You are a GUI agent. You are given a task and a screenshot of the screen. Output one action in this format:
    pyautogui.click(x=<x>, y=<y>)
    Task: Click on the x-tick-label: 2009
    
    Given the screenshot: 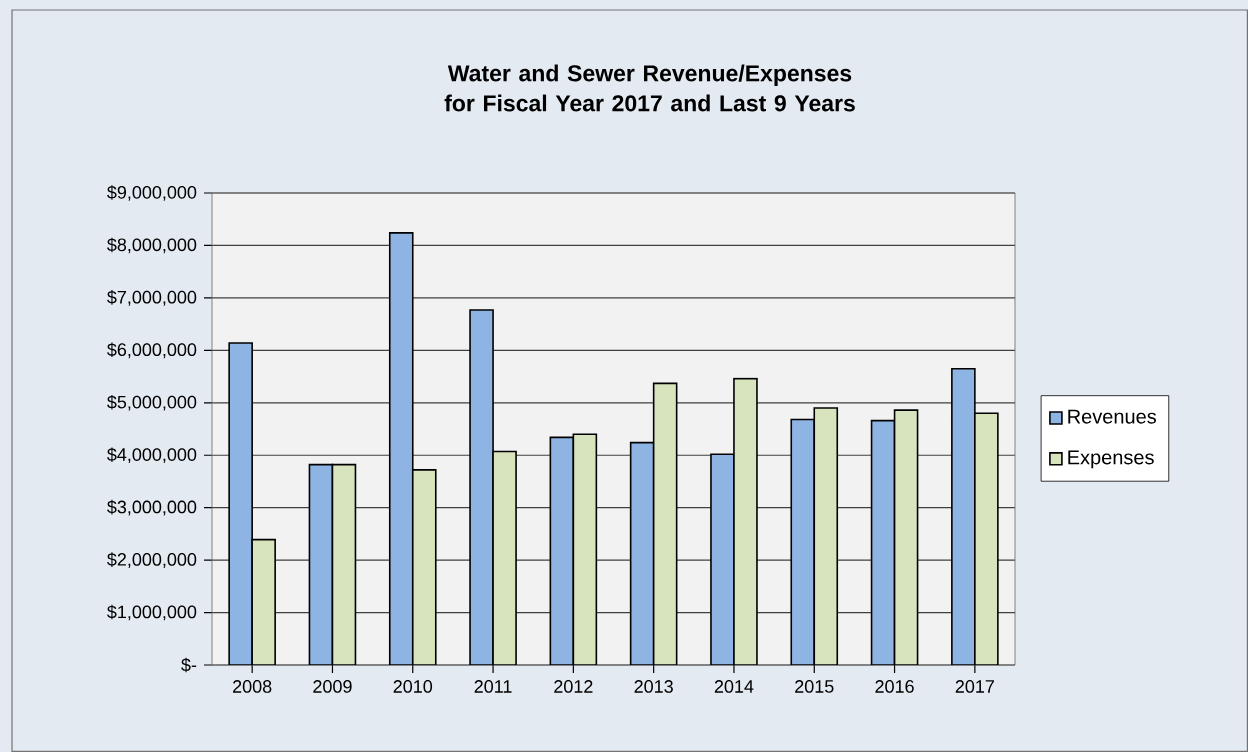 What is the action you would take?
    pyautogui.click(x=332, y=686)
    